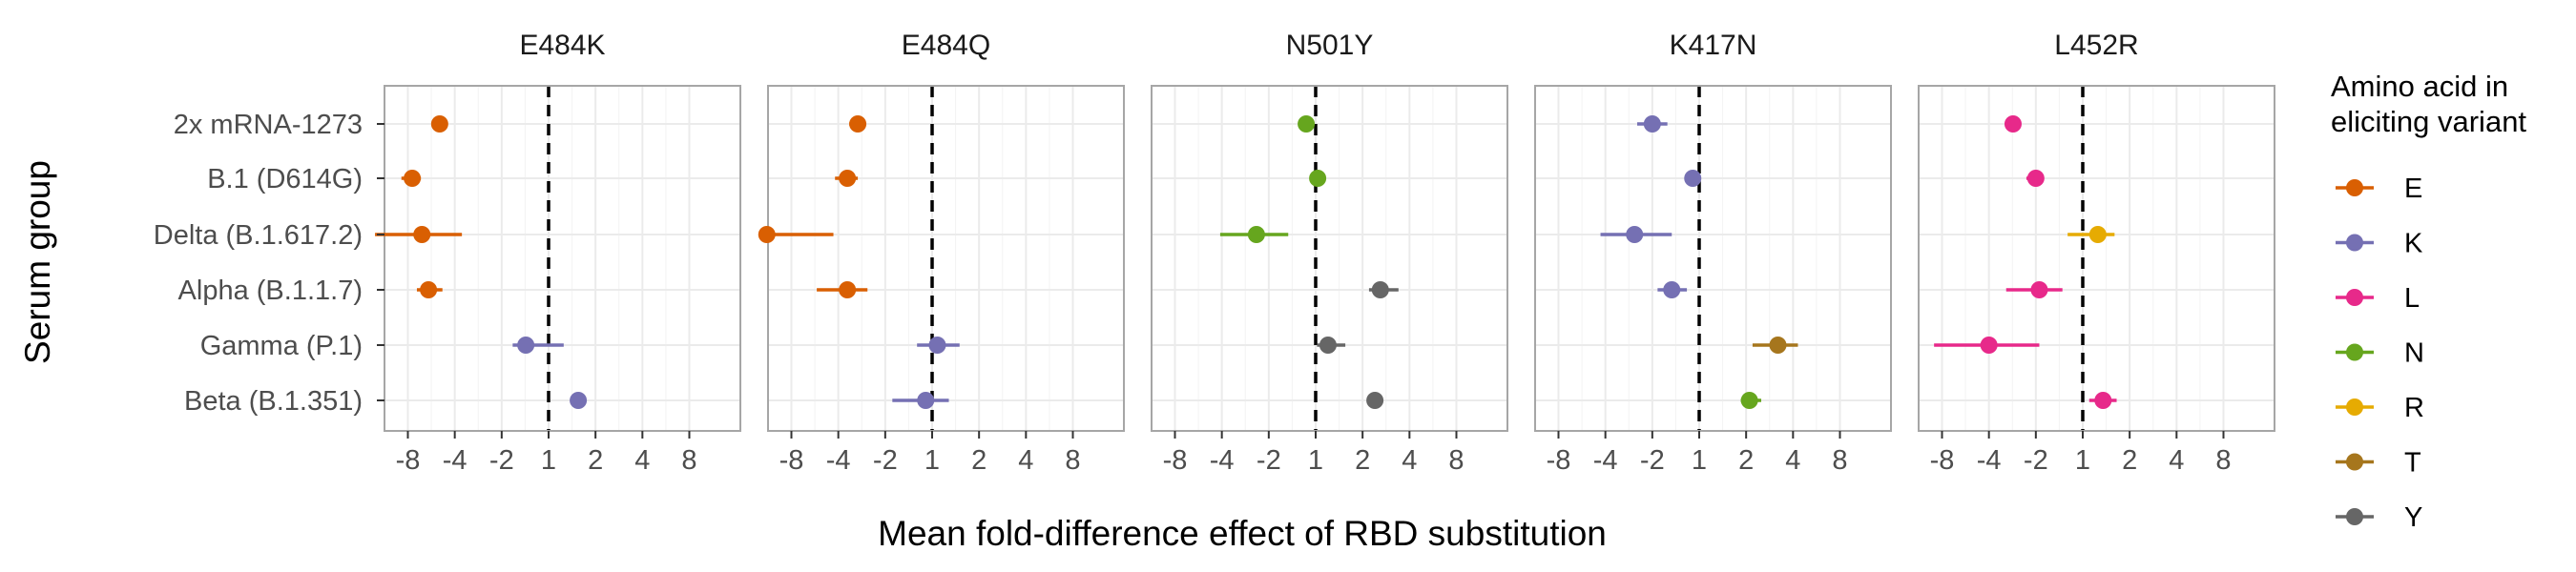  What do you see at coordinates (258, 235) in the screenshot?
I see `y-tick-label: Delta (B.1.617.2)` at bounding box center [258, 235].